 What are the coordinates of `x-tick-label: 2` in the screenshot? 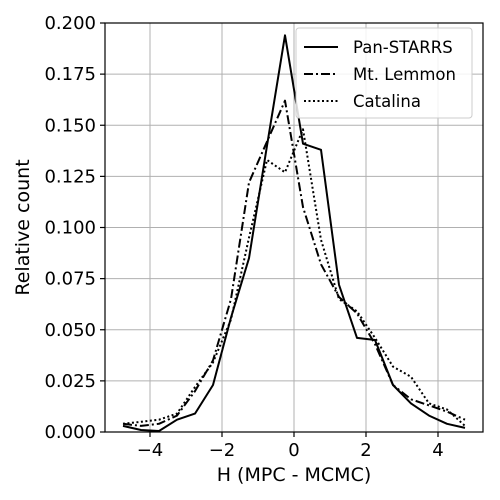 It's located at (365, 450).